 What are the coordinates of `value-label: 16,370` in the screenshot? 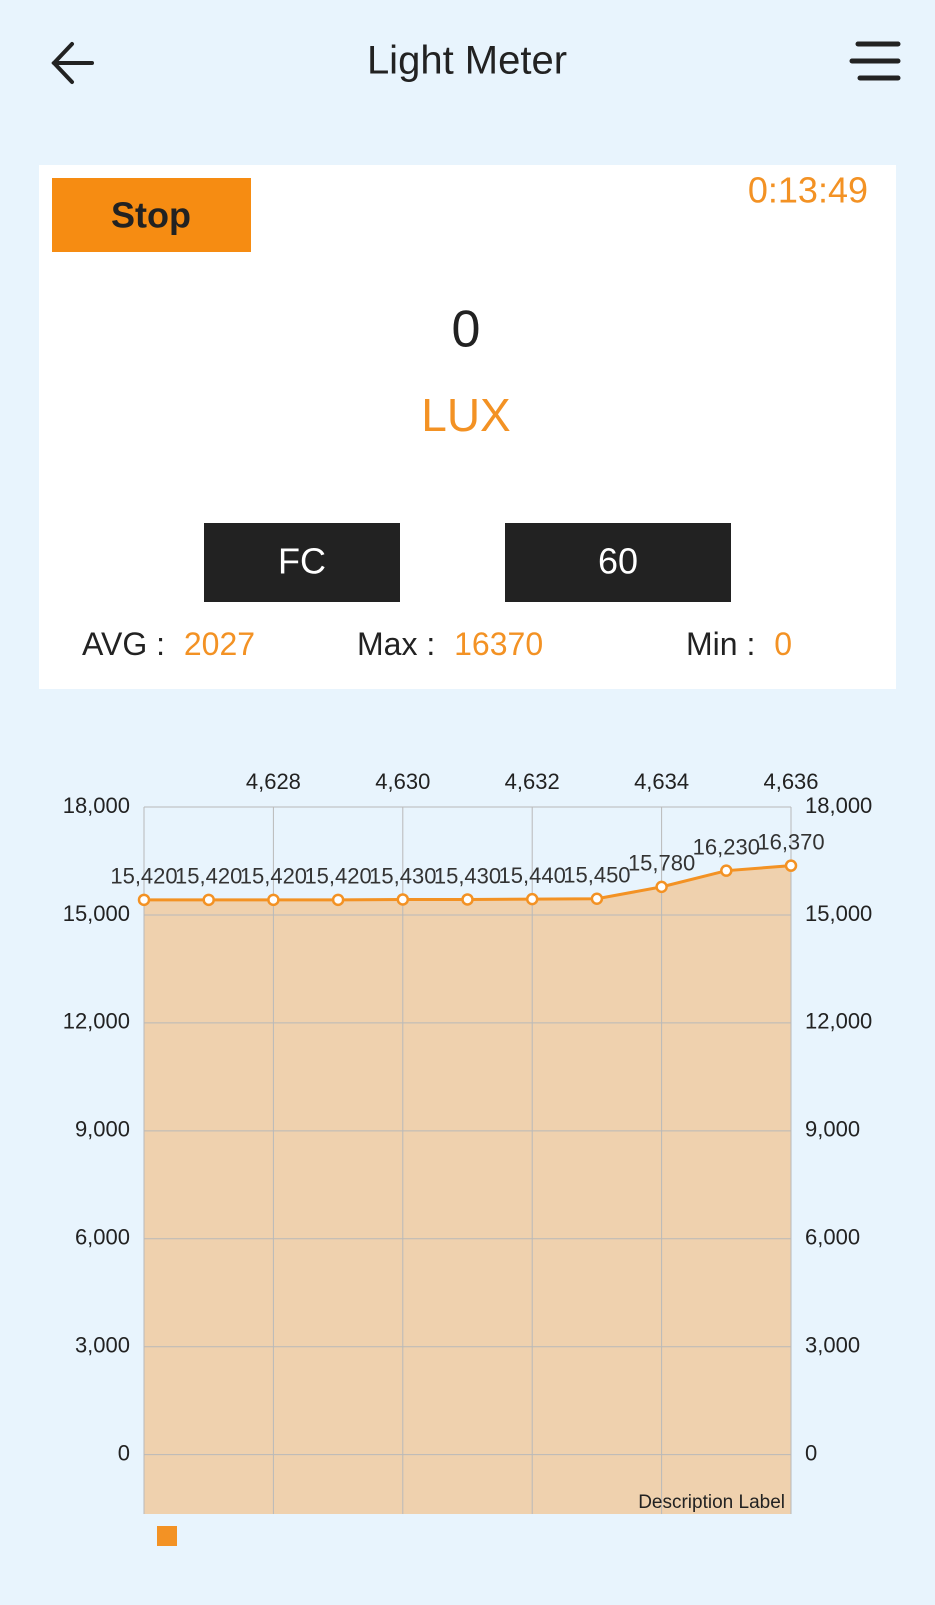 It's located at (790, 841).